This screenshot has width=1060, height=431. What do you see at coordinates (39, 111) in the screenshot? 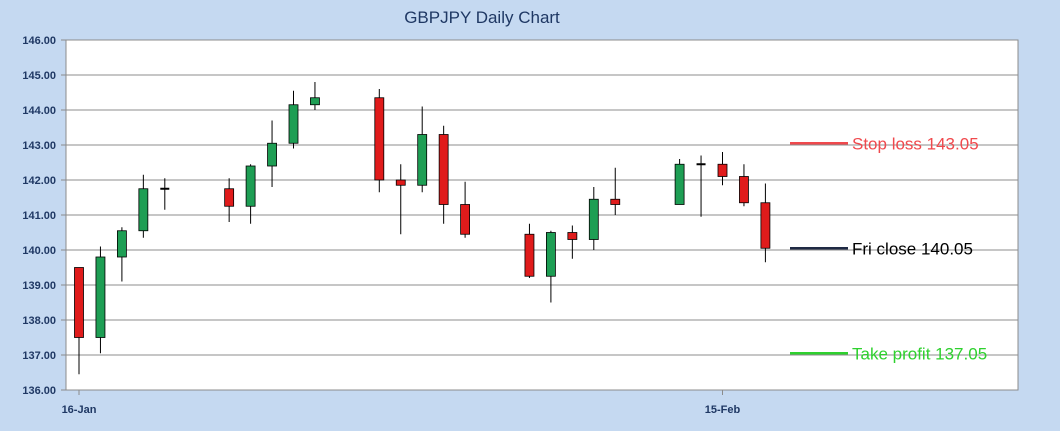
I see `y-tick-label: 144.00` at bounding box center [39, 111].